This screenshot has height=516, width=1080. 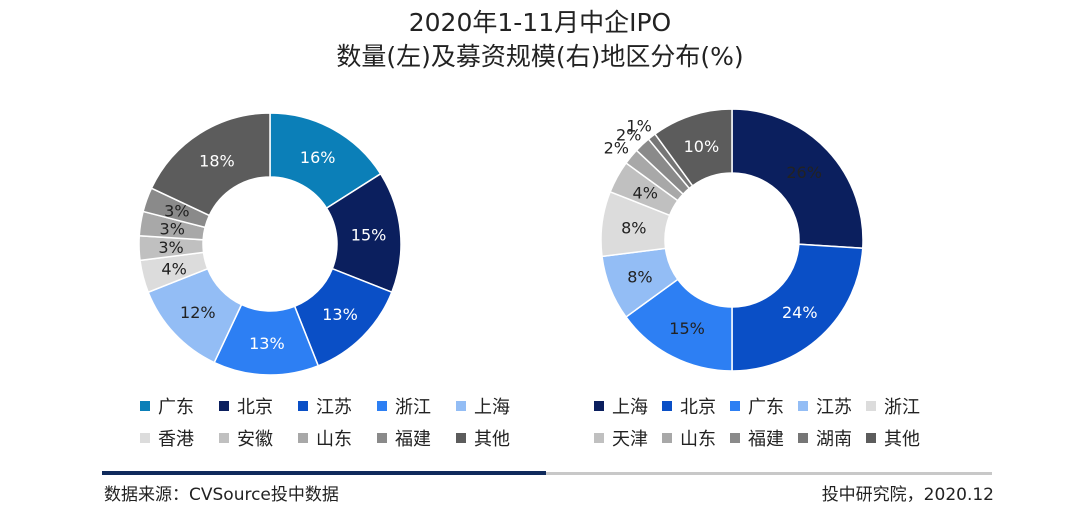 I want to click on right-legend-item: 江苏, so click(x=832, y=406).